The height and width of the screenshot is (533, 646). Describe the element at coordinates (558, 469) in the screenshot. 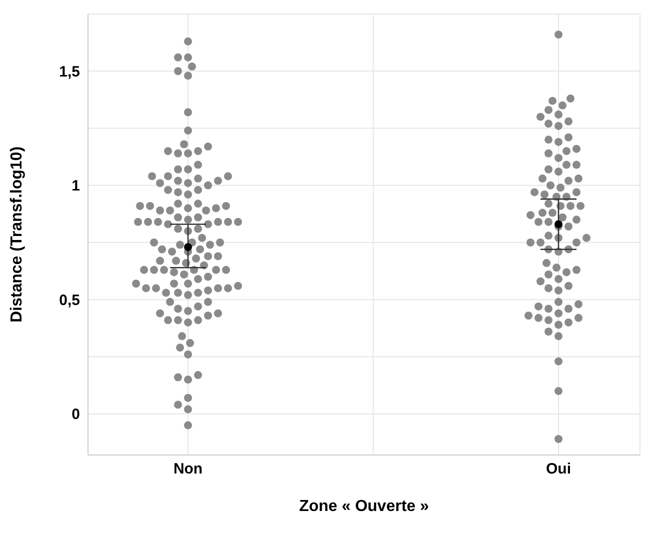

I see `x-tick-label: Oui` at that location.